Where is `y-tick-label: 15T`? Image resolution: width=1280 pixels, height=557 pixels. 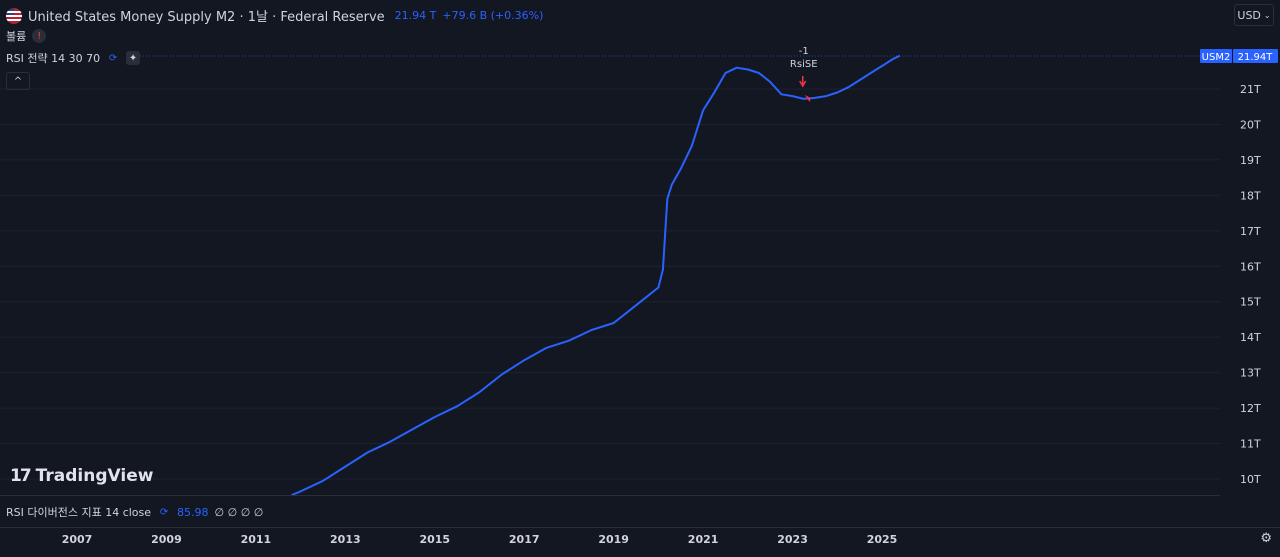 y-tick-label: 15T is located at coordinates (1250, 302).